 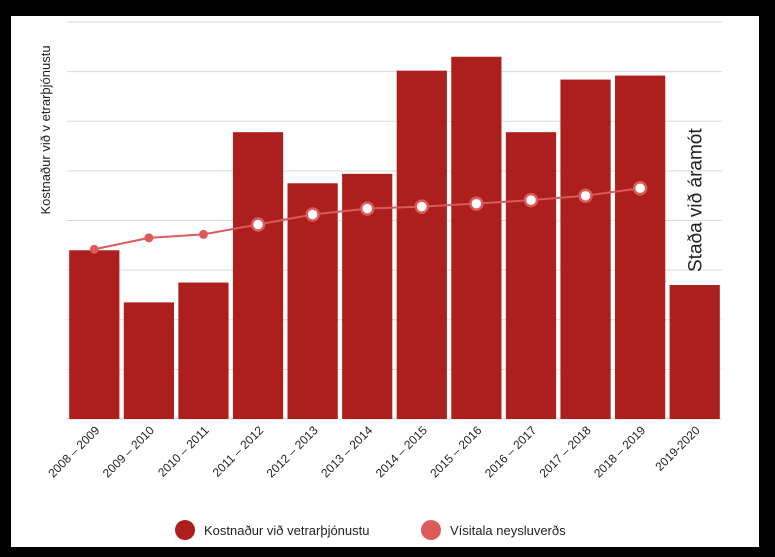 I want to click on line-series, so click(x=368, y=217).